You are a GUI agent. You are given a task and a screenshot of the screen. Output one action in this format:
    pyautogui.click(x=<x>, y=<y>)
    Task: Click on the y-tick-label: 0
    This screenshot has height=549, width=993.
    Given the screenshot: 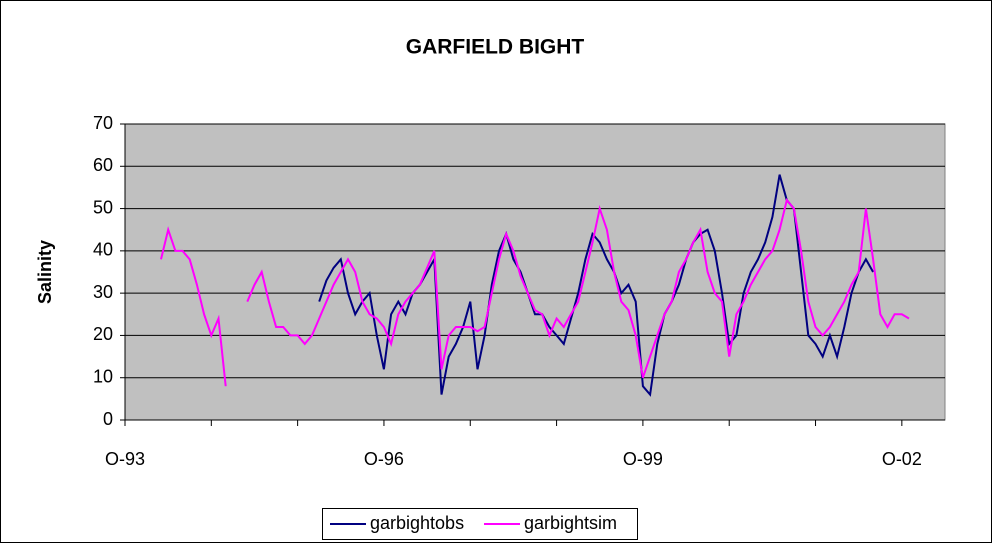 What is the action you would take?
    pyautogui.click(x=108, y=419)
    